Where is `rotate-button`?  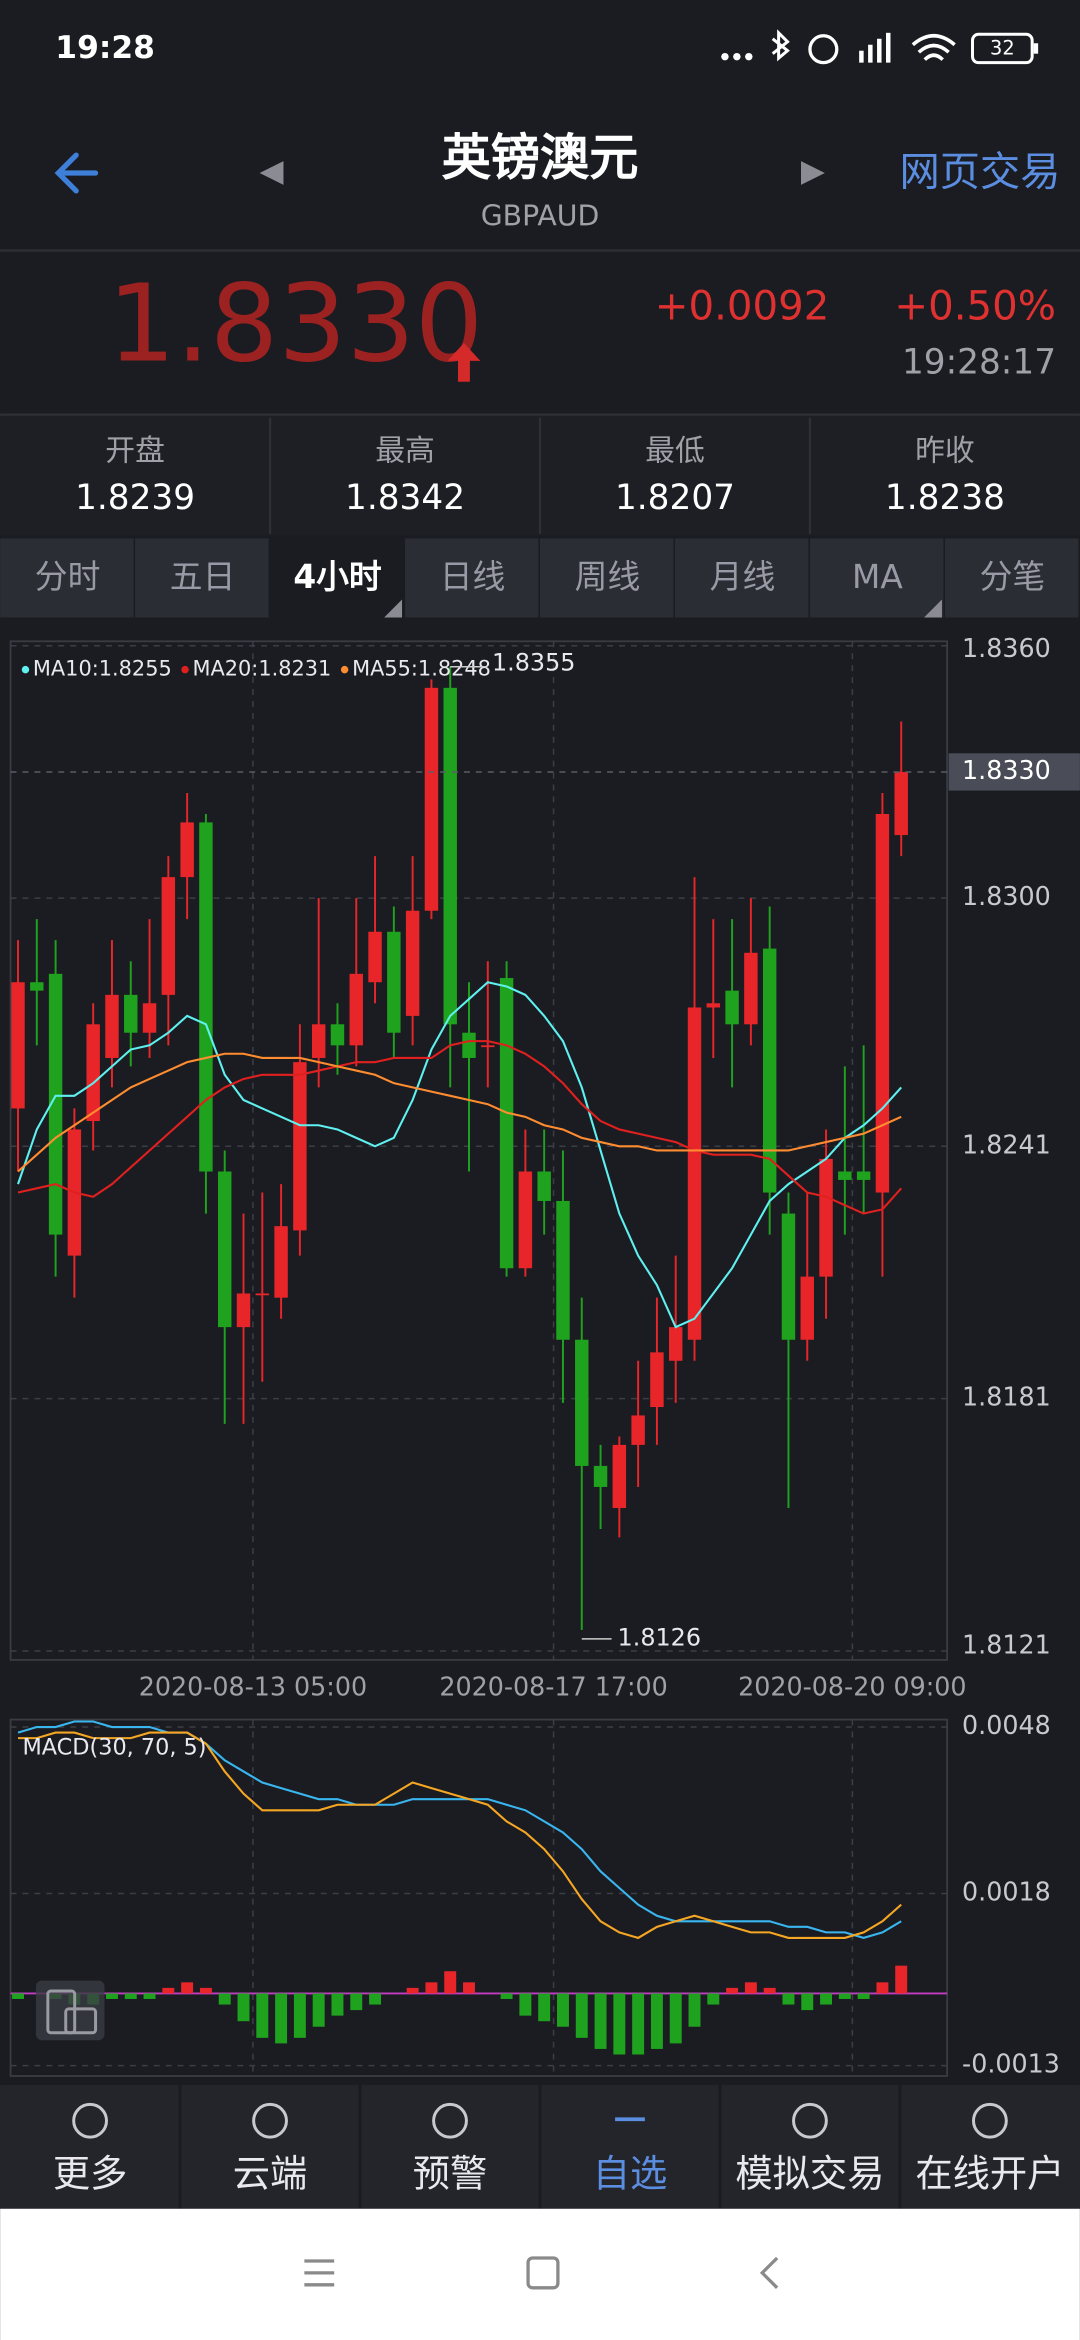 rotate-button is located at coordinates (70, 2010).